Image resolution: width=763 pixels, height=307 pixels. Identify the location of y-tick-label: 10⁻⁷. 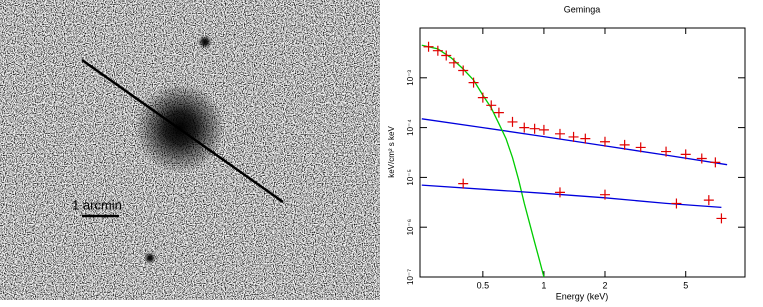
(410, 277).